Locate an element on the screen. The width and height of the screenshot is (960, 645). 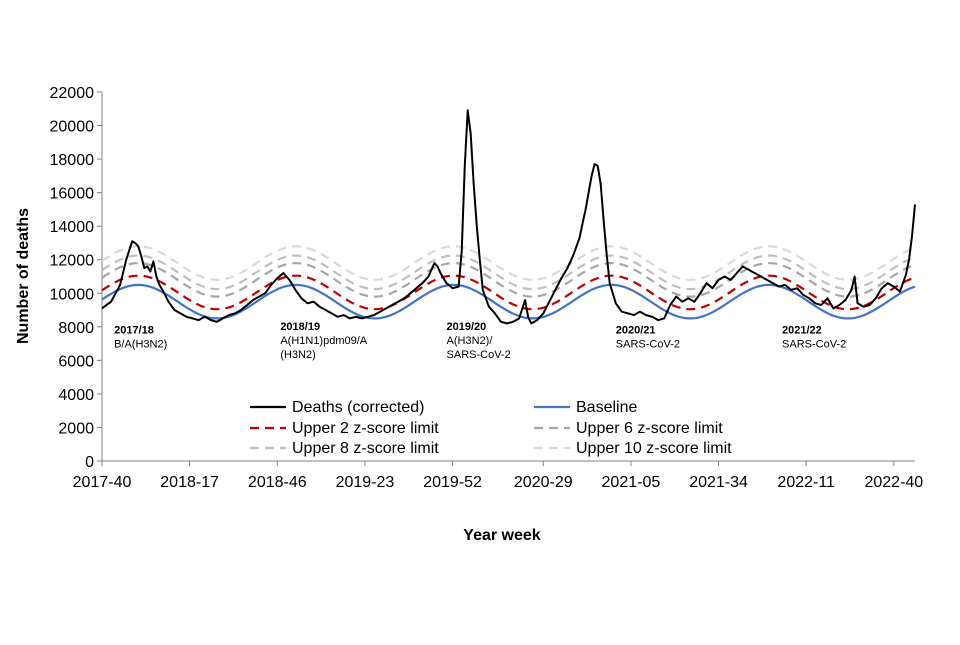
x-tick-label: 2017-40 is located at coordinates (102, 482).